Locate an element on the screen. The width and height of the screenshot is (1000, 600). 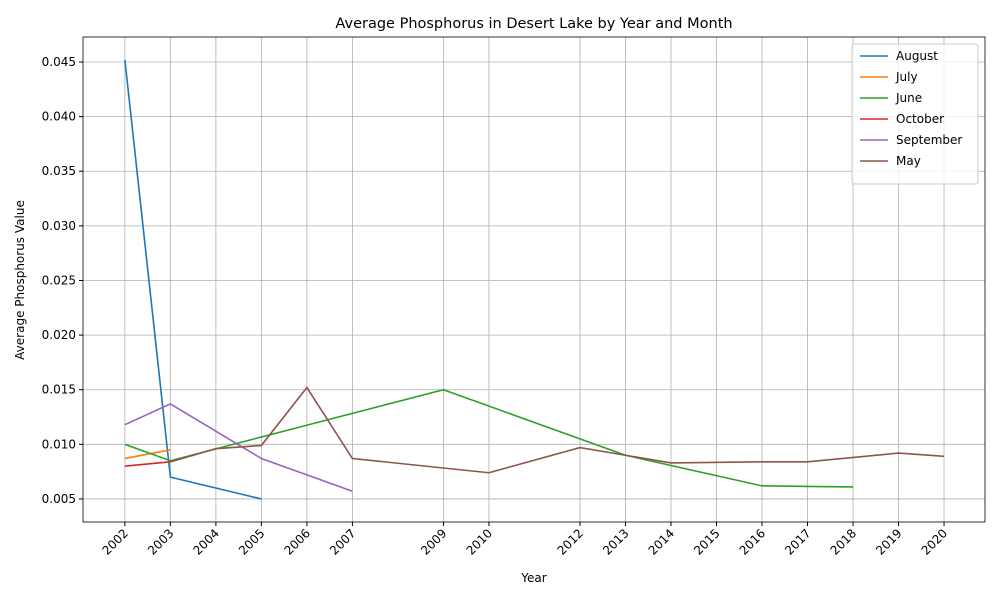
y-tick-label: 0.005 is located at coordinates (59, 499).